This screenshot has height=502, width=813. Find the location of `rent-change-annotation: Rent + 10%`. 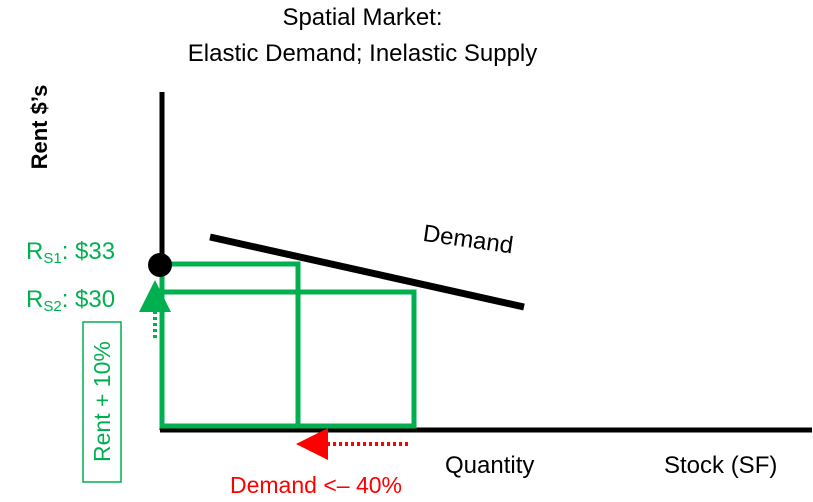

rent-change-annotation: Rent + 10% is located at coordinates (102, 401).